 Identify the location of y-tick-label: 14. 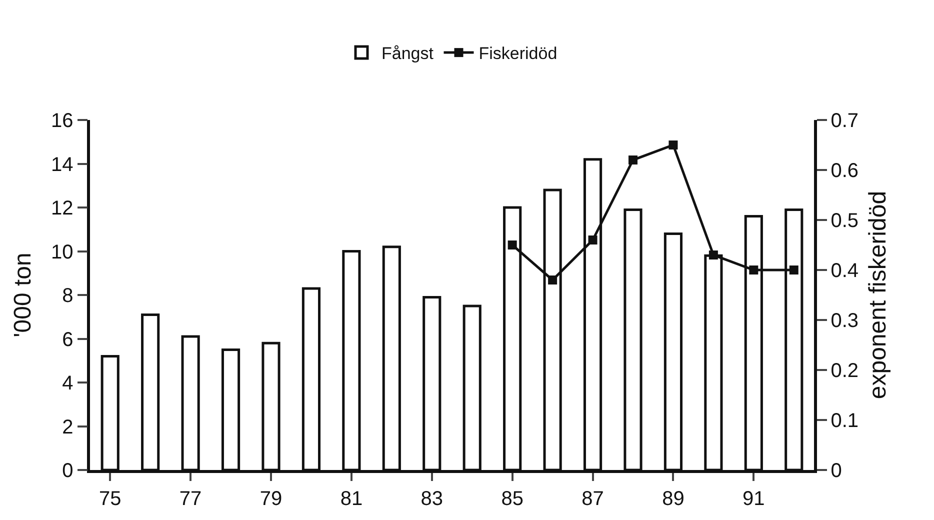
(62, 165).